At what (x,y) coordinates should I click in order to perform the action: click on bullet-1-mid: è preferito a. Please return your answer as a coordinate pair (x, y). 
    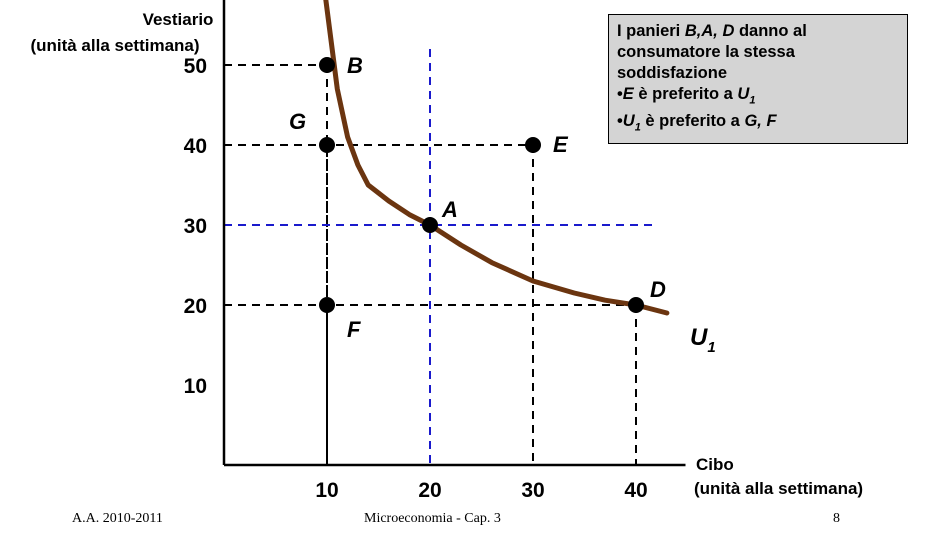
    Looking at the image, I should click on (685, 94).